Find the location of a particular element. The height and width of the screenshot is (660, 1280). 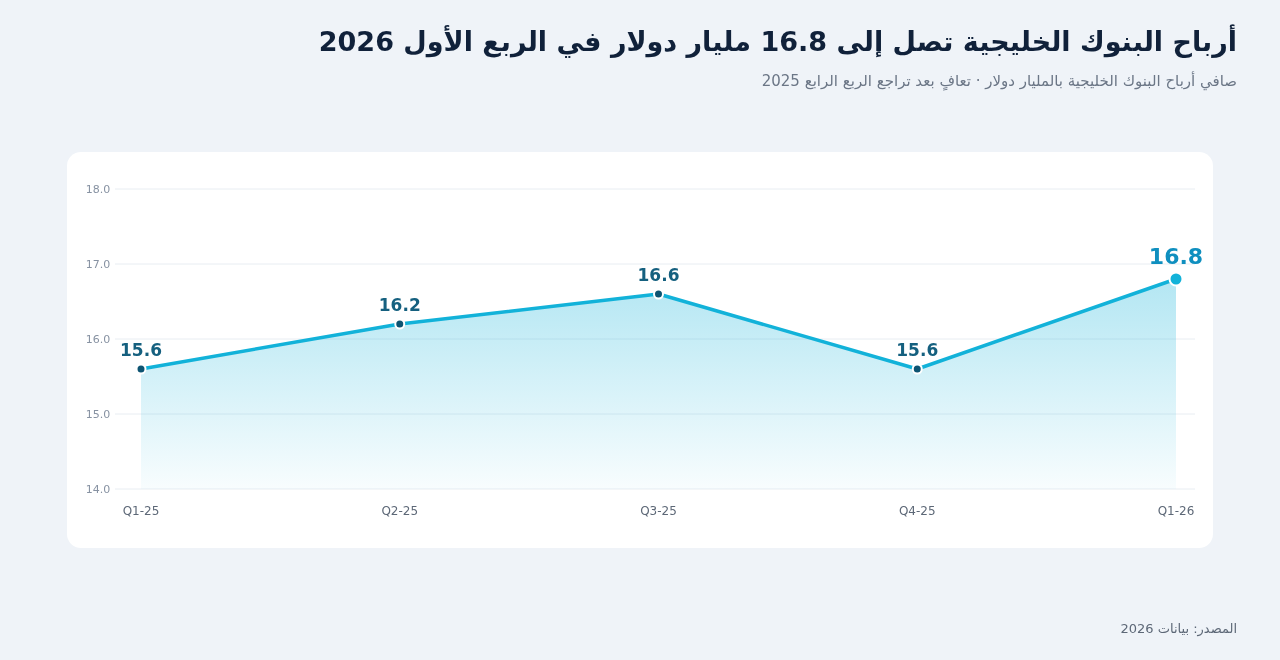

x-tick-label: Q1-26 is located at coordinates (1176, 511).